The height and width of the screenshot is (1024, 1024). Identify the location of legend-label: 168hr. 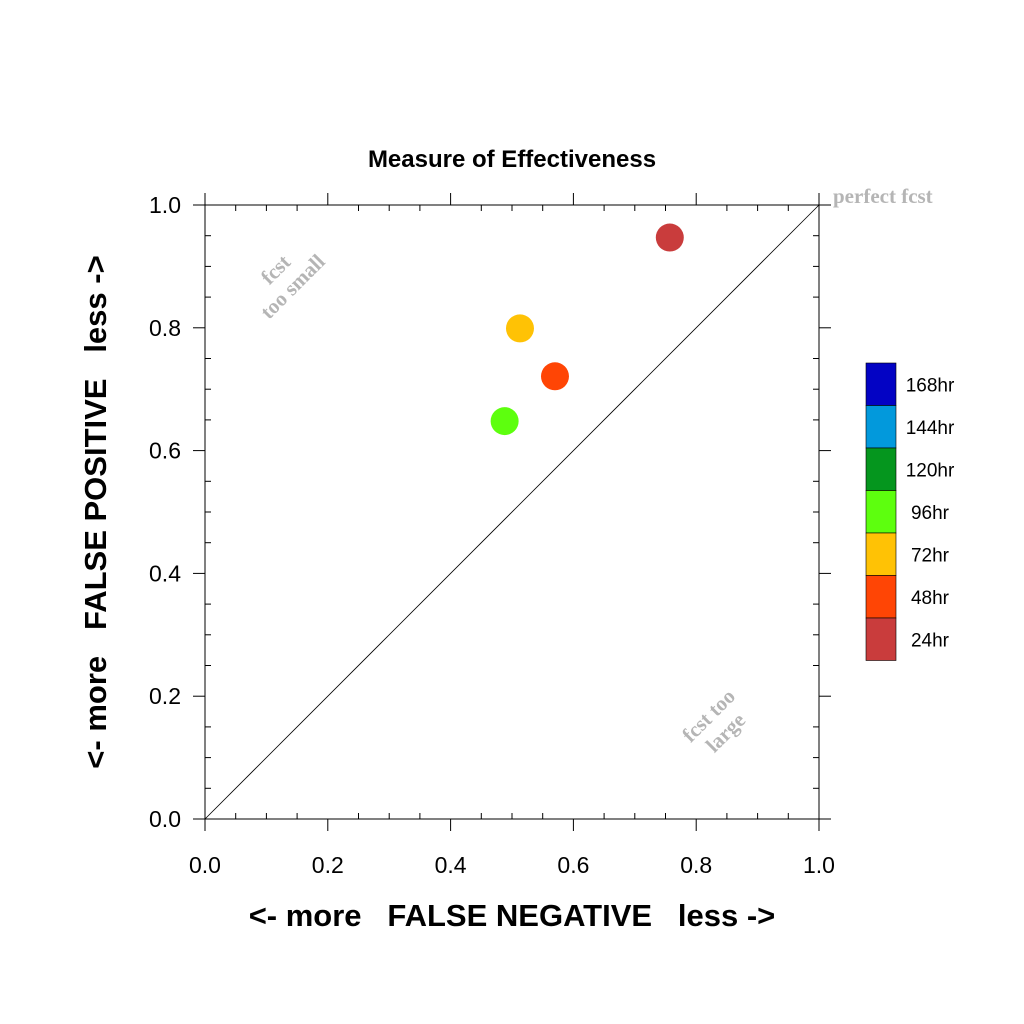
(930, 385).